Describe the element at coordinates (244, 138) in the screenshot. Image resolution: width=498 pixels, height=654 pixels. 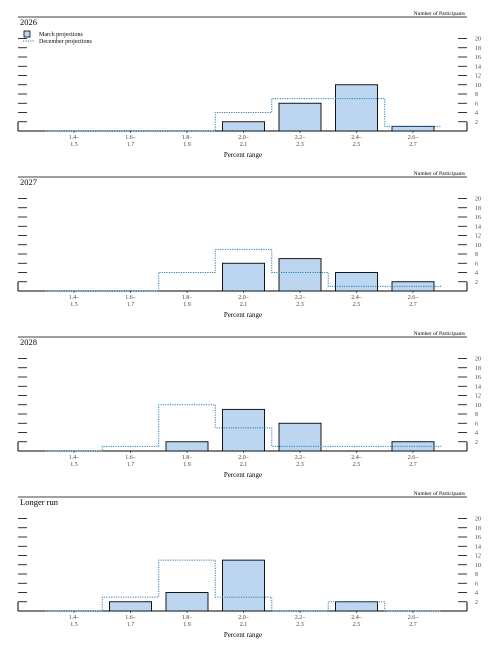
I see `category-label-top: 2.0–` at that location.